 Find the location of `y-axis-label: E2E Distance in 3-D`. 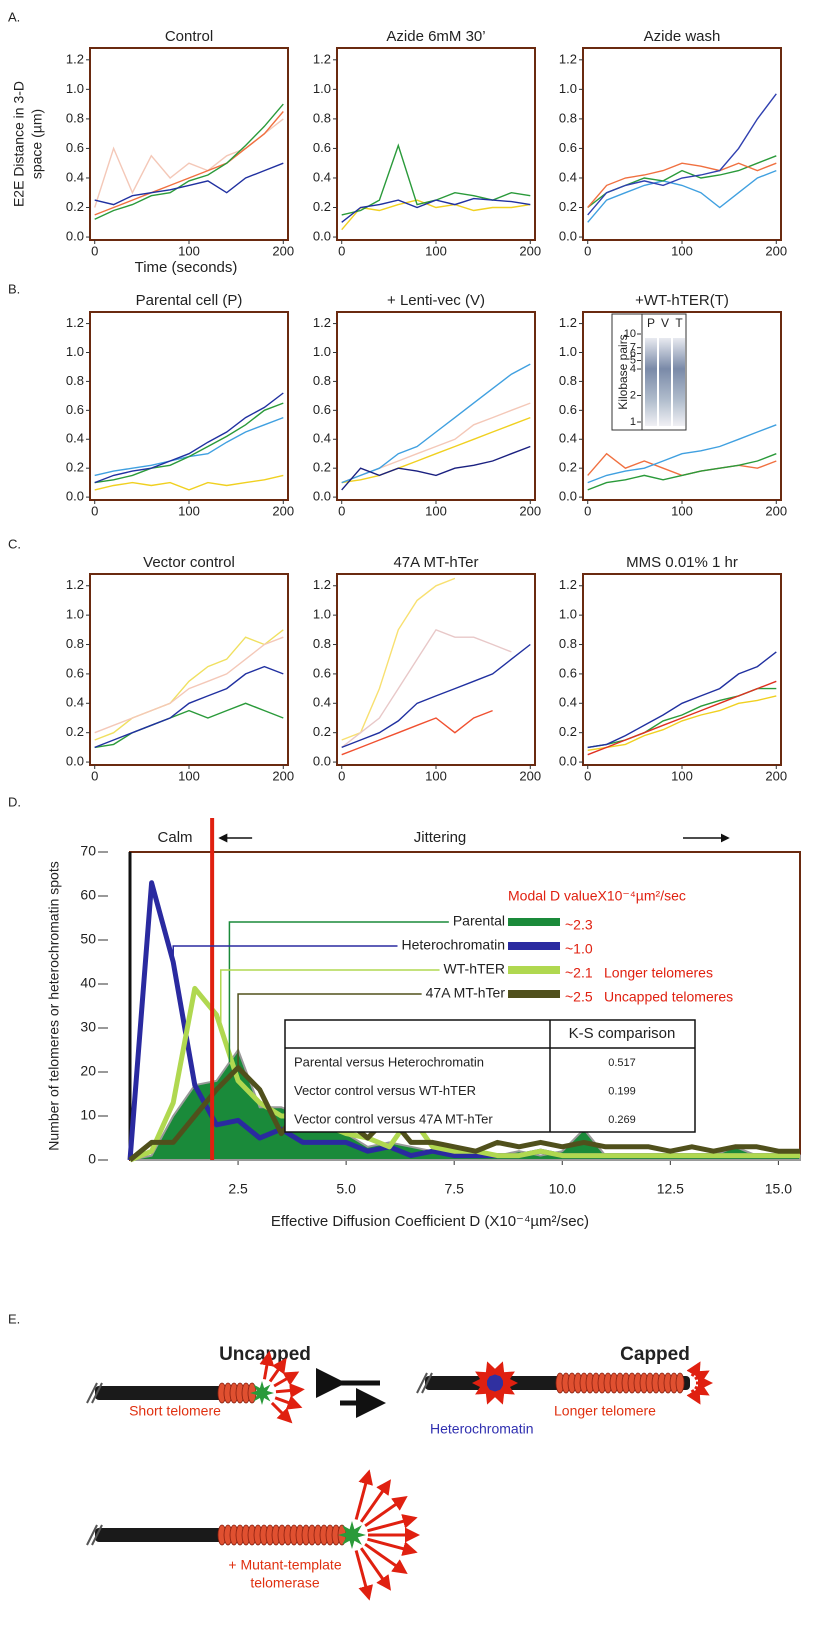

y-axis-label: E2E Distance in 3-D is located at coordinates (19, 144).